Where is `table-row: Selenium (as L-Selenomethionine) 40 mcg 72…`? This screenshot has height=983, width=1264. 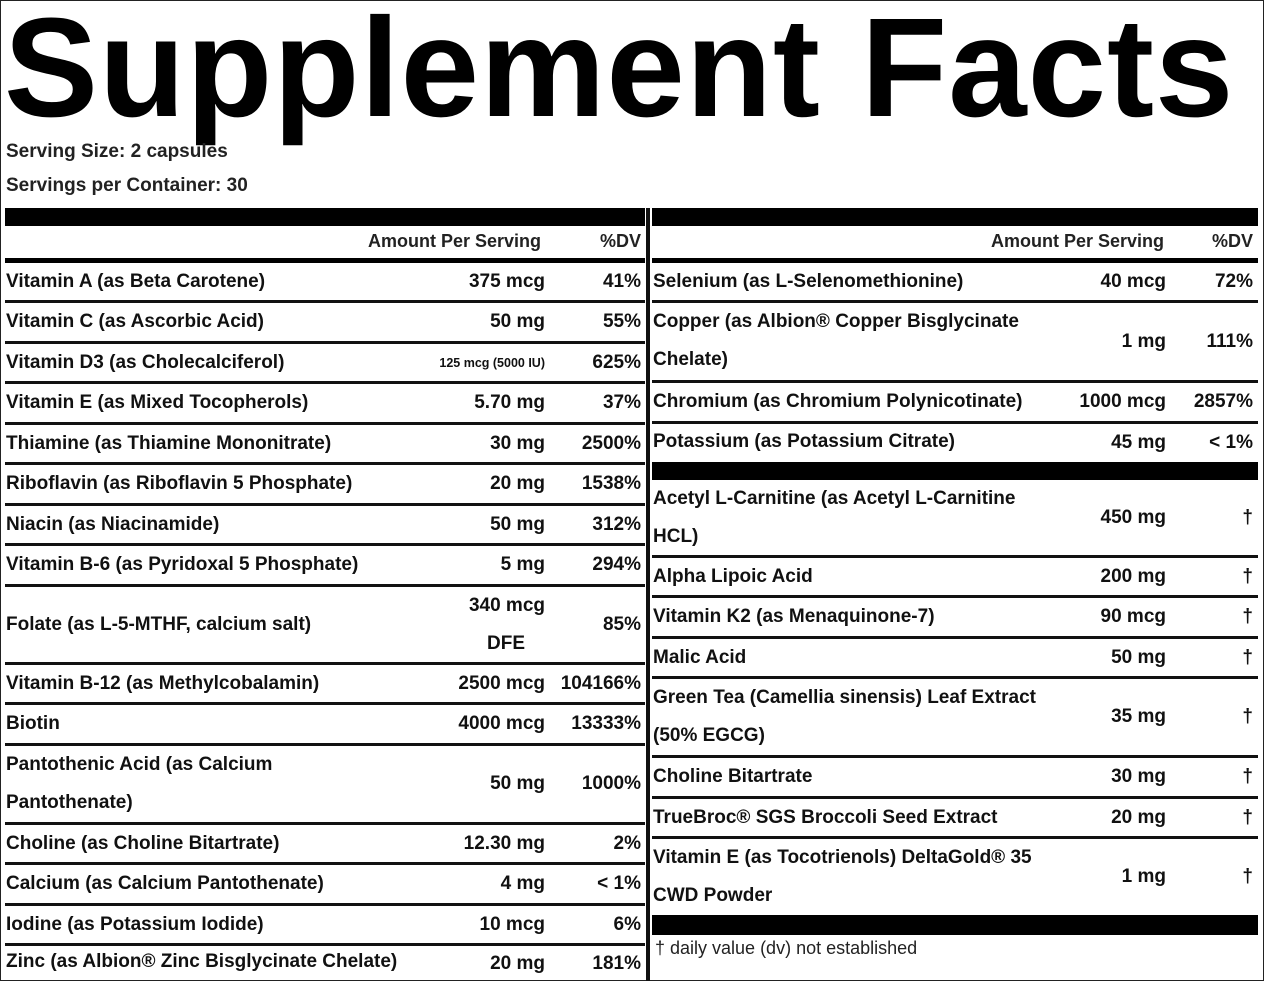
table-row: Selenium (as L-Selenomethionine) 40 mcg 72… is located at coordinates (955, 283).